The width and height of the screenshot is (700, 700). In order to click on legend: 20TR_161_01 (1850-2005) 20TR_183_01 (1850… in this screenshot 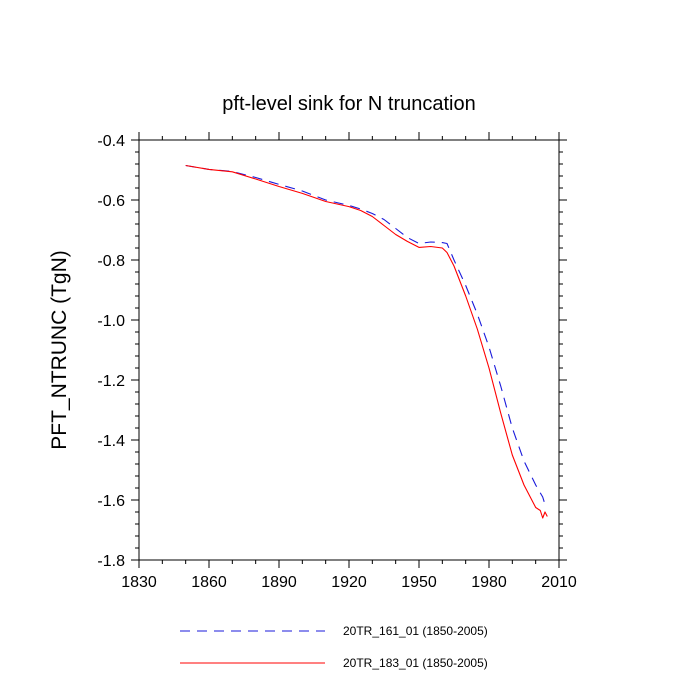, I will do `click(334, 647)`.